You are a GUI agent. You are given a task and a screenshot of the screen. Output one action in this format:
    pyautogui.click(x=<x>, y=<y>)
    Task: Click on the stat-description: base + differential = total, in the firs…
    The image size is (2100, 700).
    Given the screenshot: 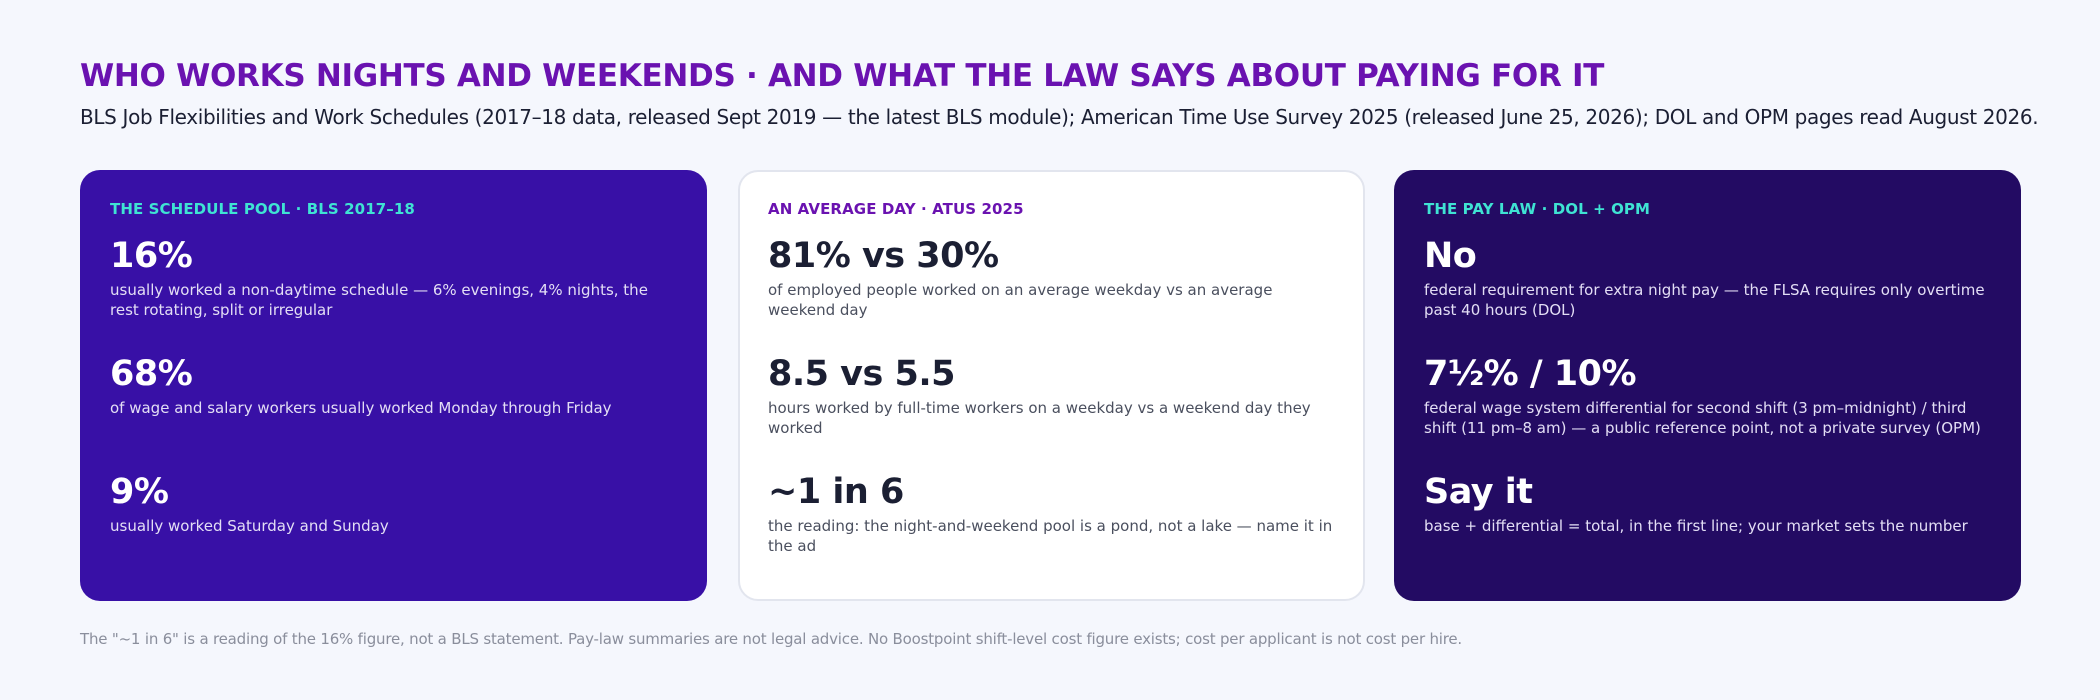 What is the action you would take?
    pyautogui.click(x=1696, y=526)
    